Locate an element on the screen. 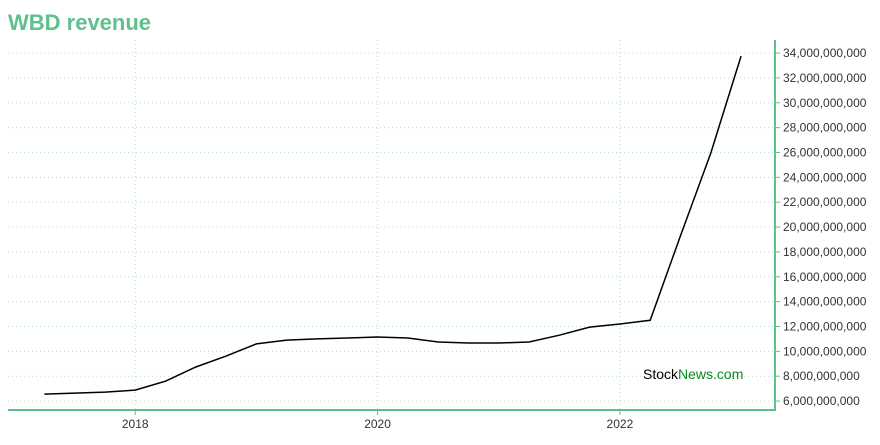  y-tick-label: 14,000,000,000 is located at coordinates (825, 302).